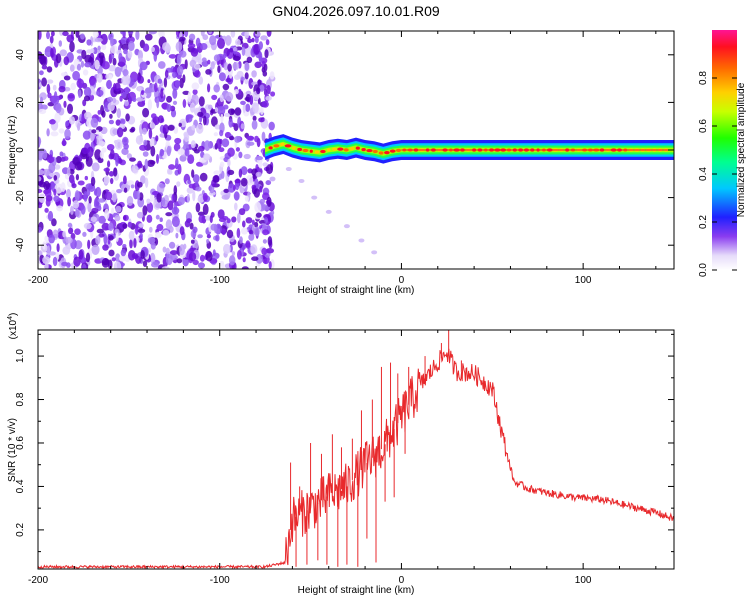 Image resolution: width=750 pixels, height=600 pixels. What do you see at coordinates (20, 150) in the screenshot?
I see `y-tick-label: 0` at bounding box center [20, 150].